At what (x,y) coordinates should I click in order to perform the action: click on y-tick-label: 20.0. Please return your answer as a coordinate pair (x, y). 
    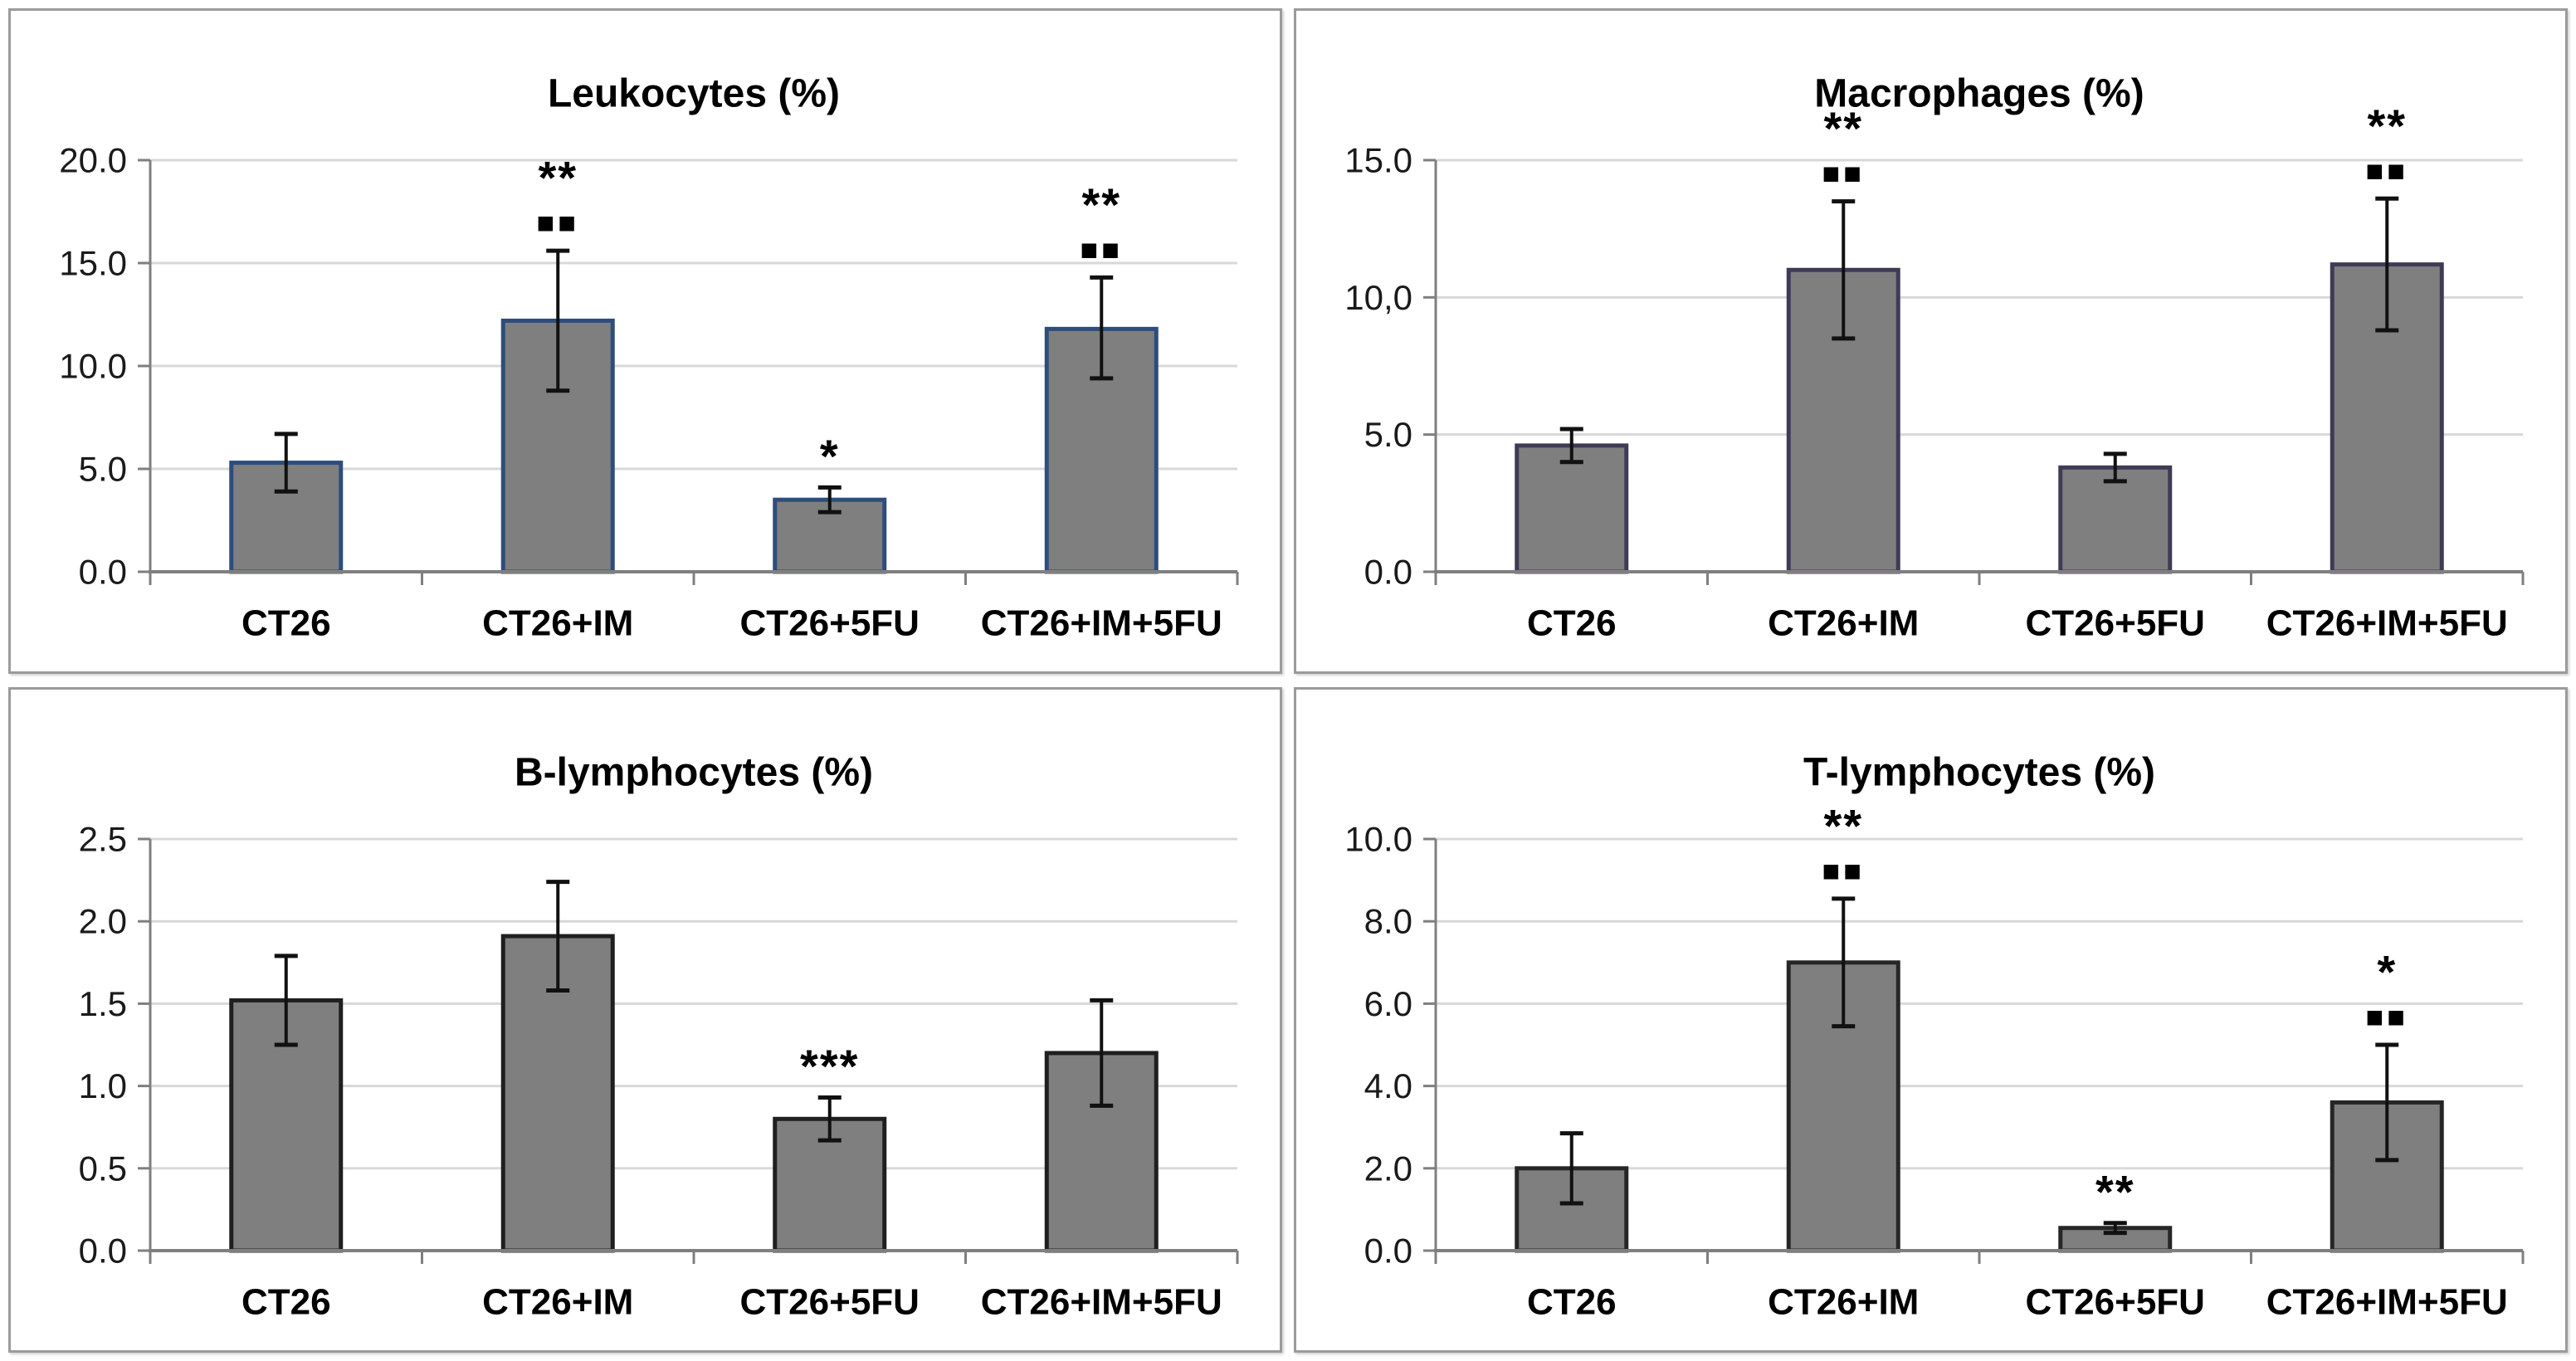
    Looking at the image, I should click on (93, 160).